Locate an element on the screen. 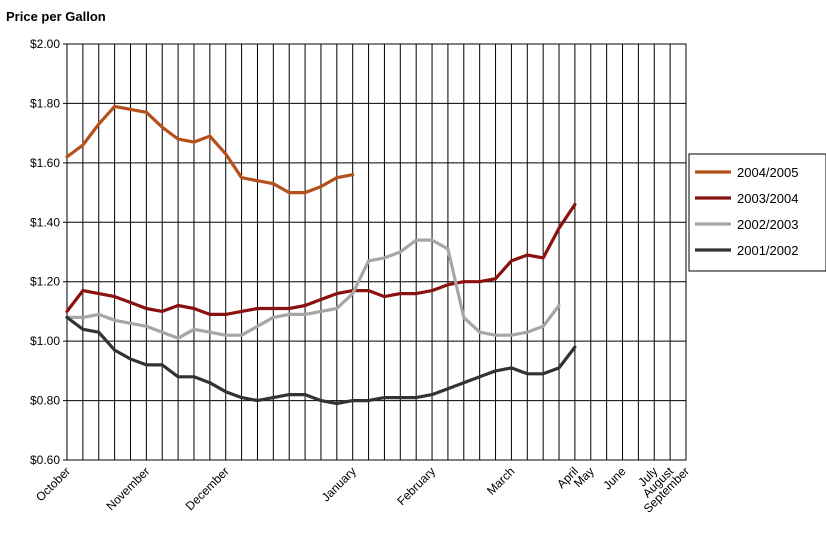  x-tick-label: October is located at coordinates (53, 484).